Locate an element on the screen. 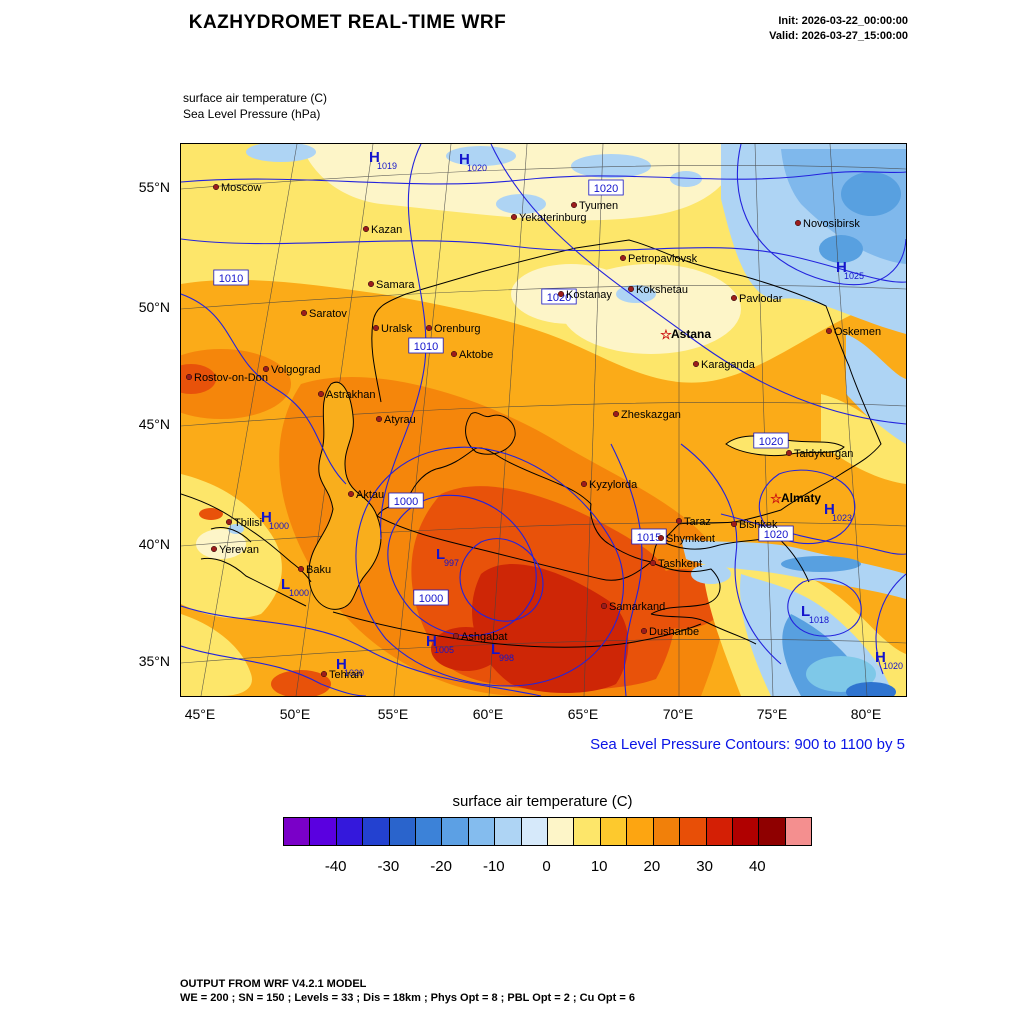  pressure-contour-label: 1015 is located at coordinates (649, 536).